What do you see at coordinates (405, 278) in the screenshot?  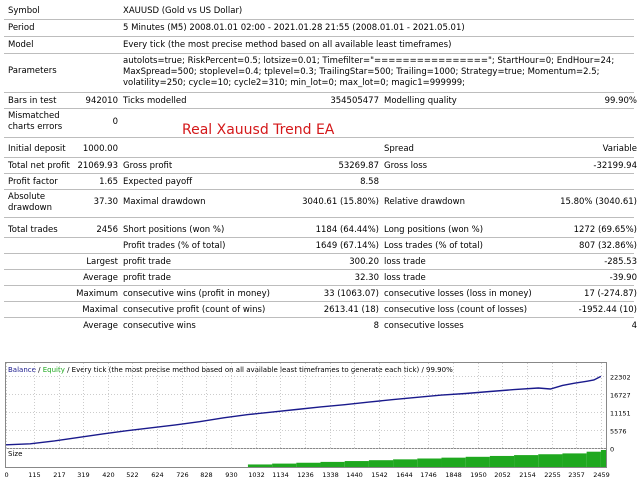 I see `average-loss-label: loss trade` at bounding box center [405, 278].